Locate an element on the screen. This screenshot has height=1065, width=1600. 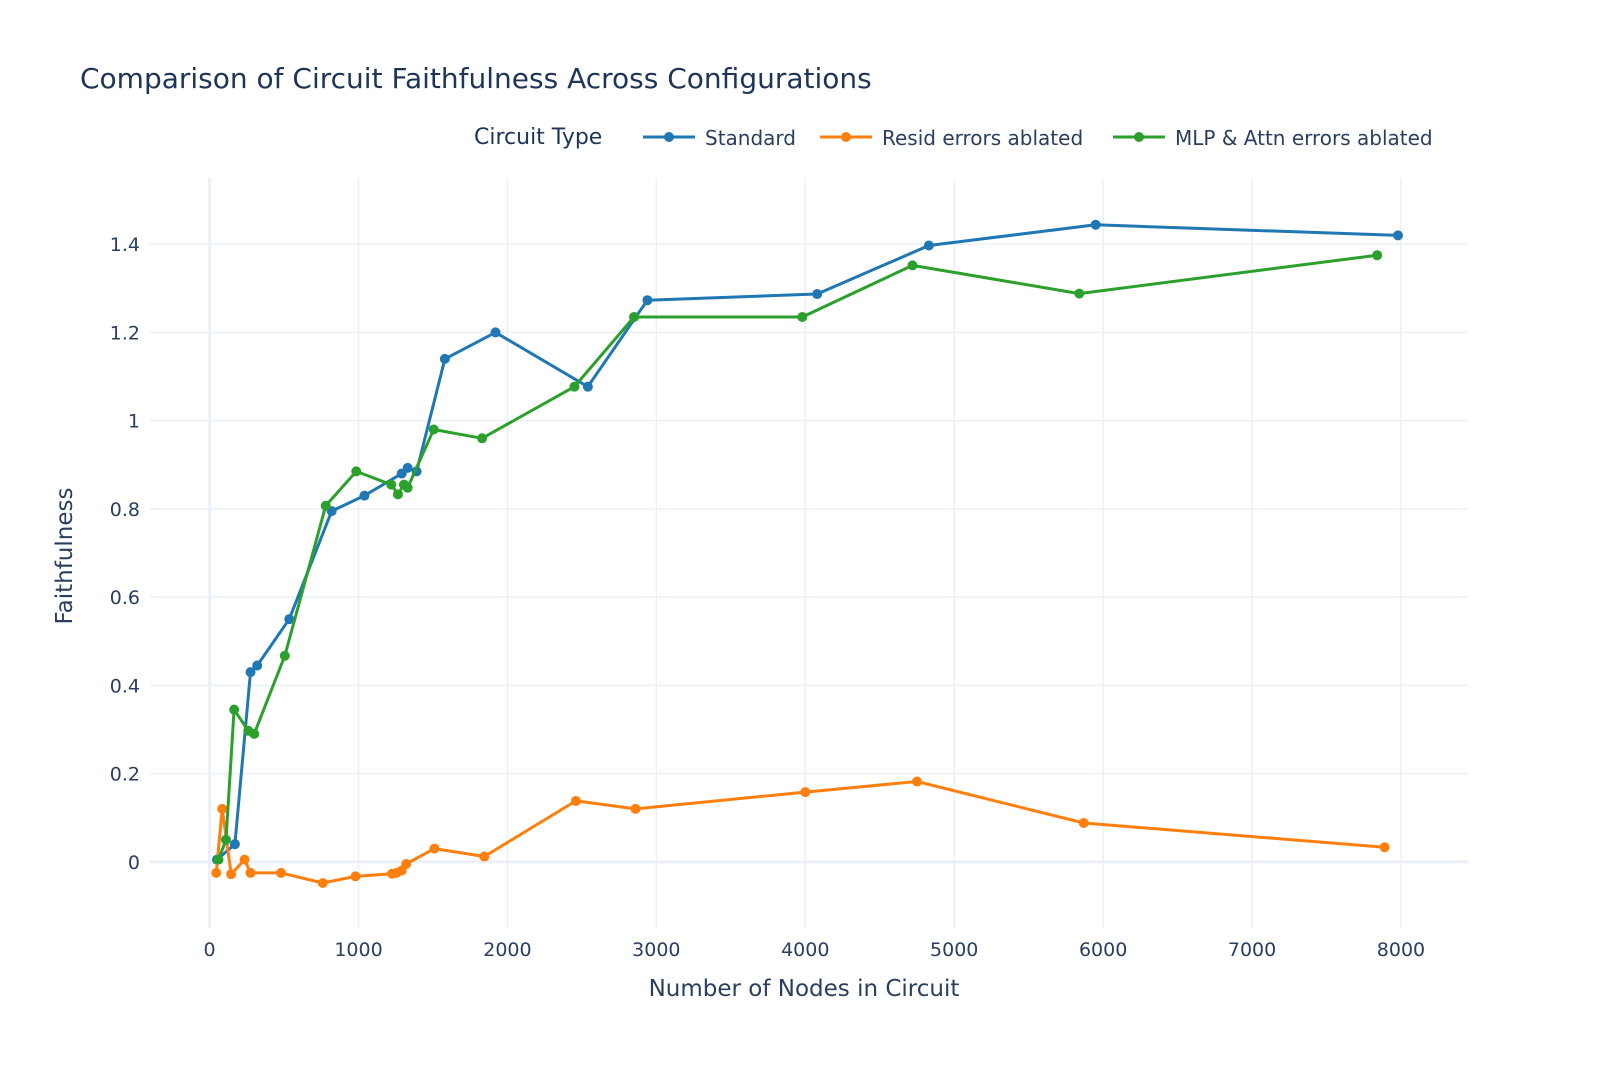
y-tick-label: 0.2 is located at coordinates (125, 775).